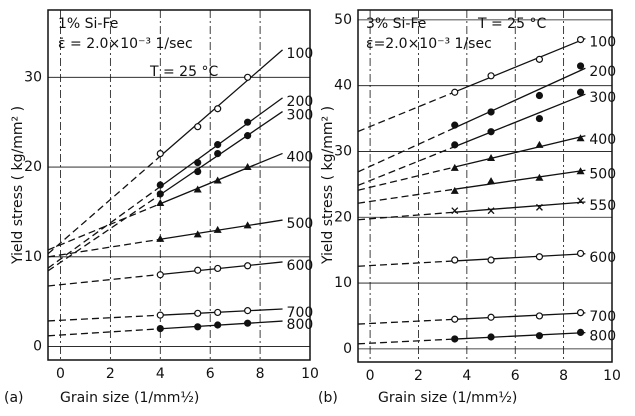 The height and width of the screenshot is (416, 635). Describe the element at coordinates (343, 20) in the screenshot. I see `y-tick-label: 50` at that location.